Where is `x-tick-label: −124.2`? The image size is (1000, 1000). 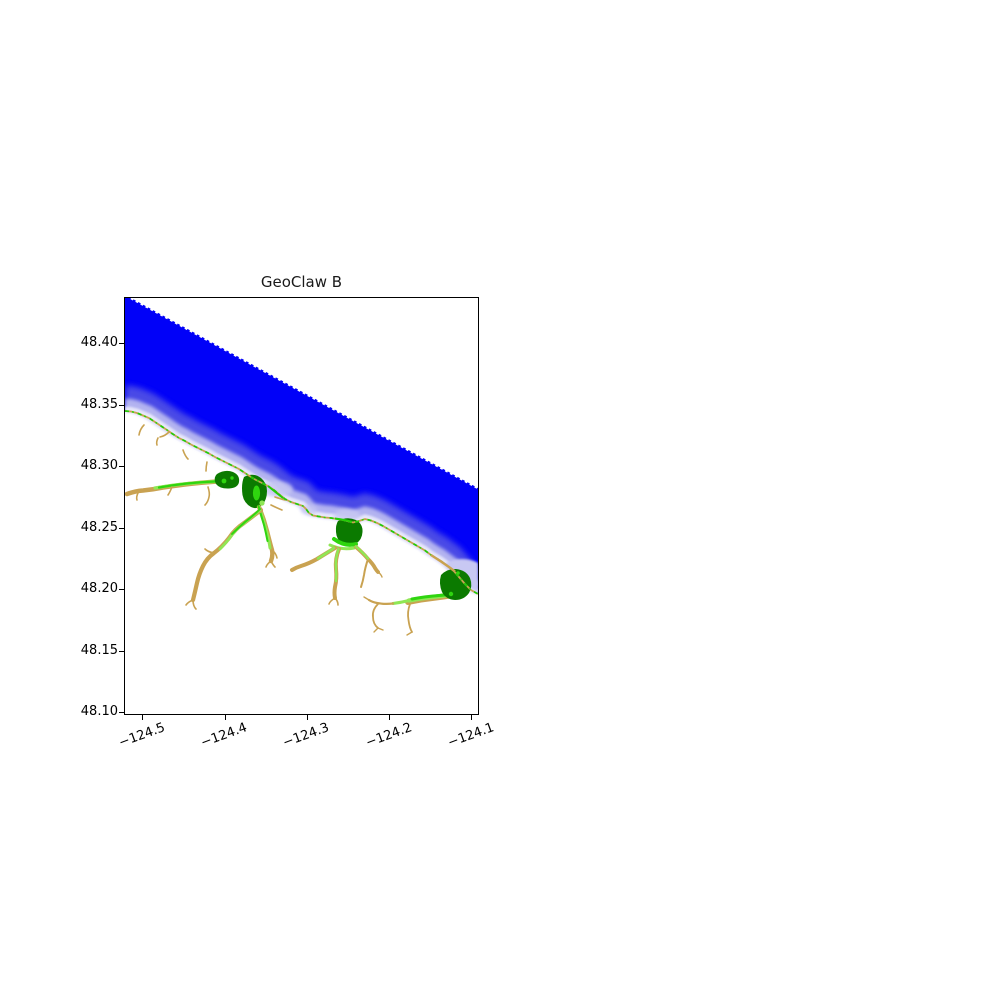
x-tick-label: −124.2 is located at coordinates (389, 735).